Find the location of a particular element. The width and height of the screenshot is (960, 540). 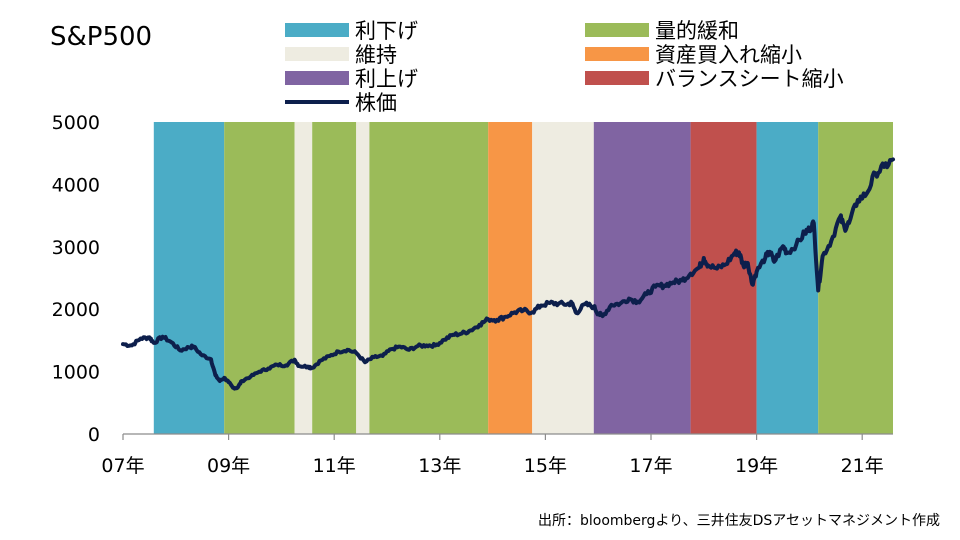

source-note: 出所：bloombergより、三井住友DSアセットマネジメント作成 is located at coordinates (739, 521).